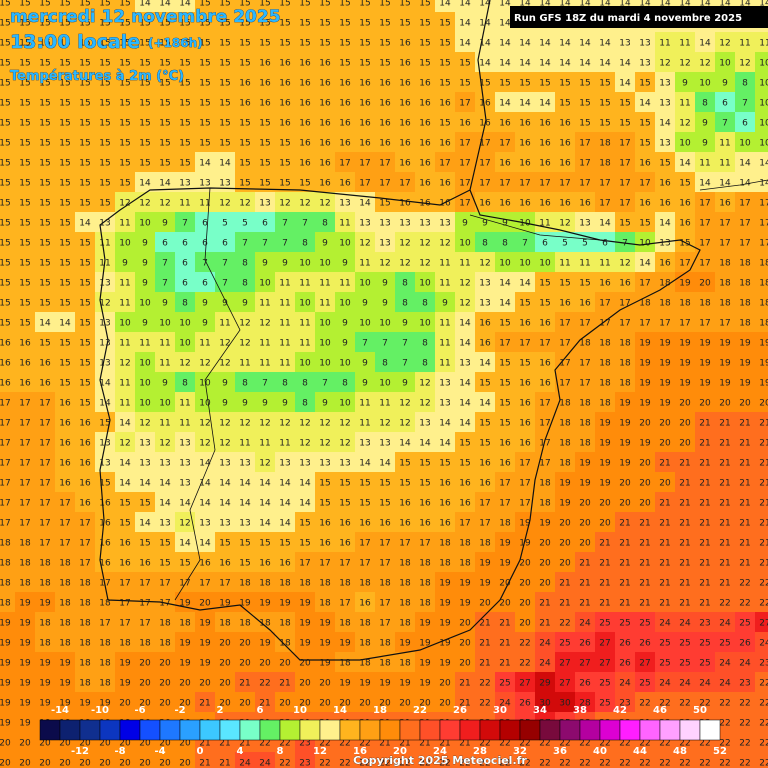 This screenshot has width=768, height=768. Describe the element at coordinates (250, 730) in the screenshot. I see `legend-swatch` at that location.